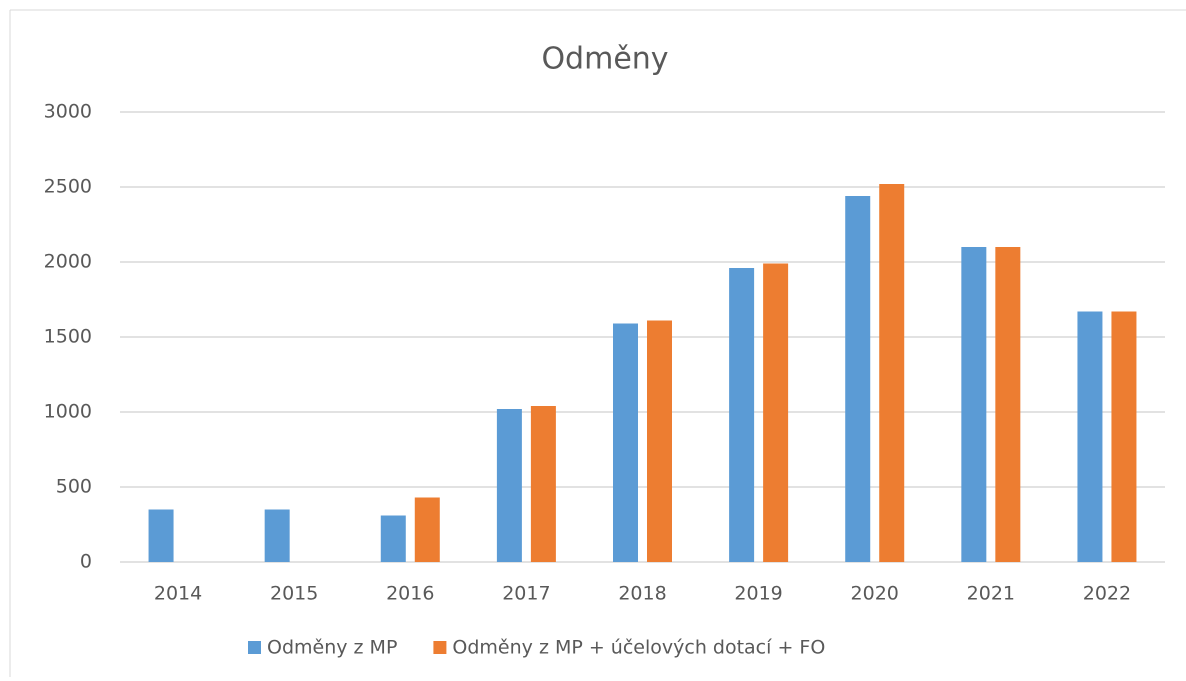 This screenshot has height=681, width=1186. What do you see at coordinates (638, 648) in the screenshot?
I see `legend-label: Odměny z MP + účelových dotací + FO` at bounding box center [638, 648].